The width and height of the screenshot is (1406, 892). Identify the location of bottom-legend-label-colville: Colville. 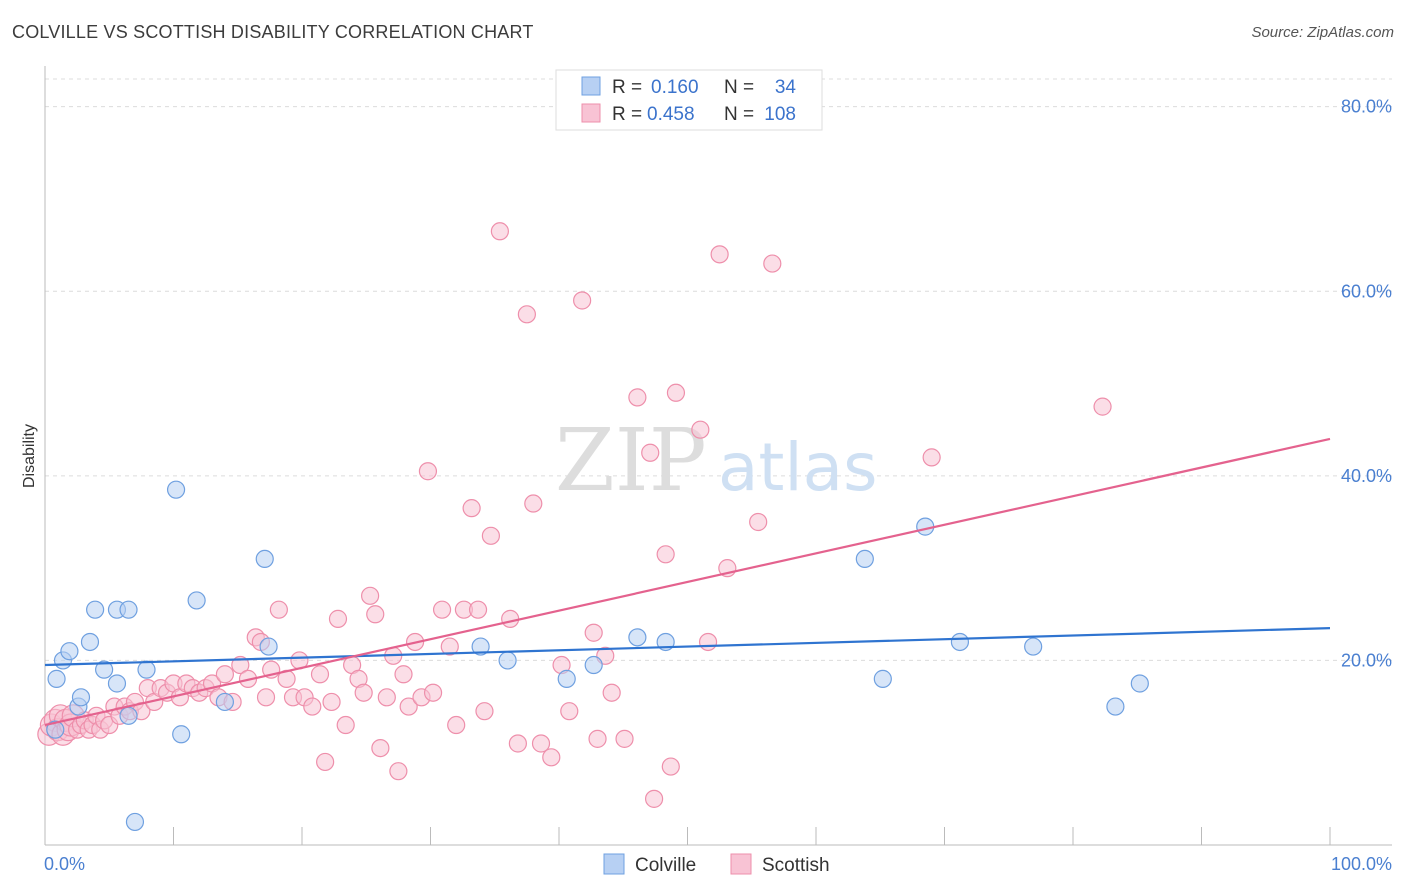
(665, 865).